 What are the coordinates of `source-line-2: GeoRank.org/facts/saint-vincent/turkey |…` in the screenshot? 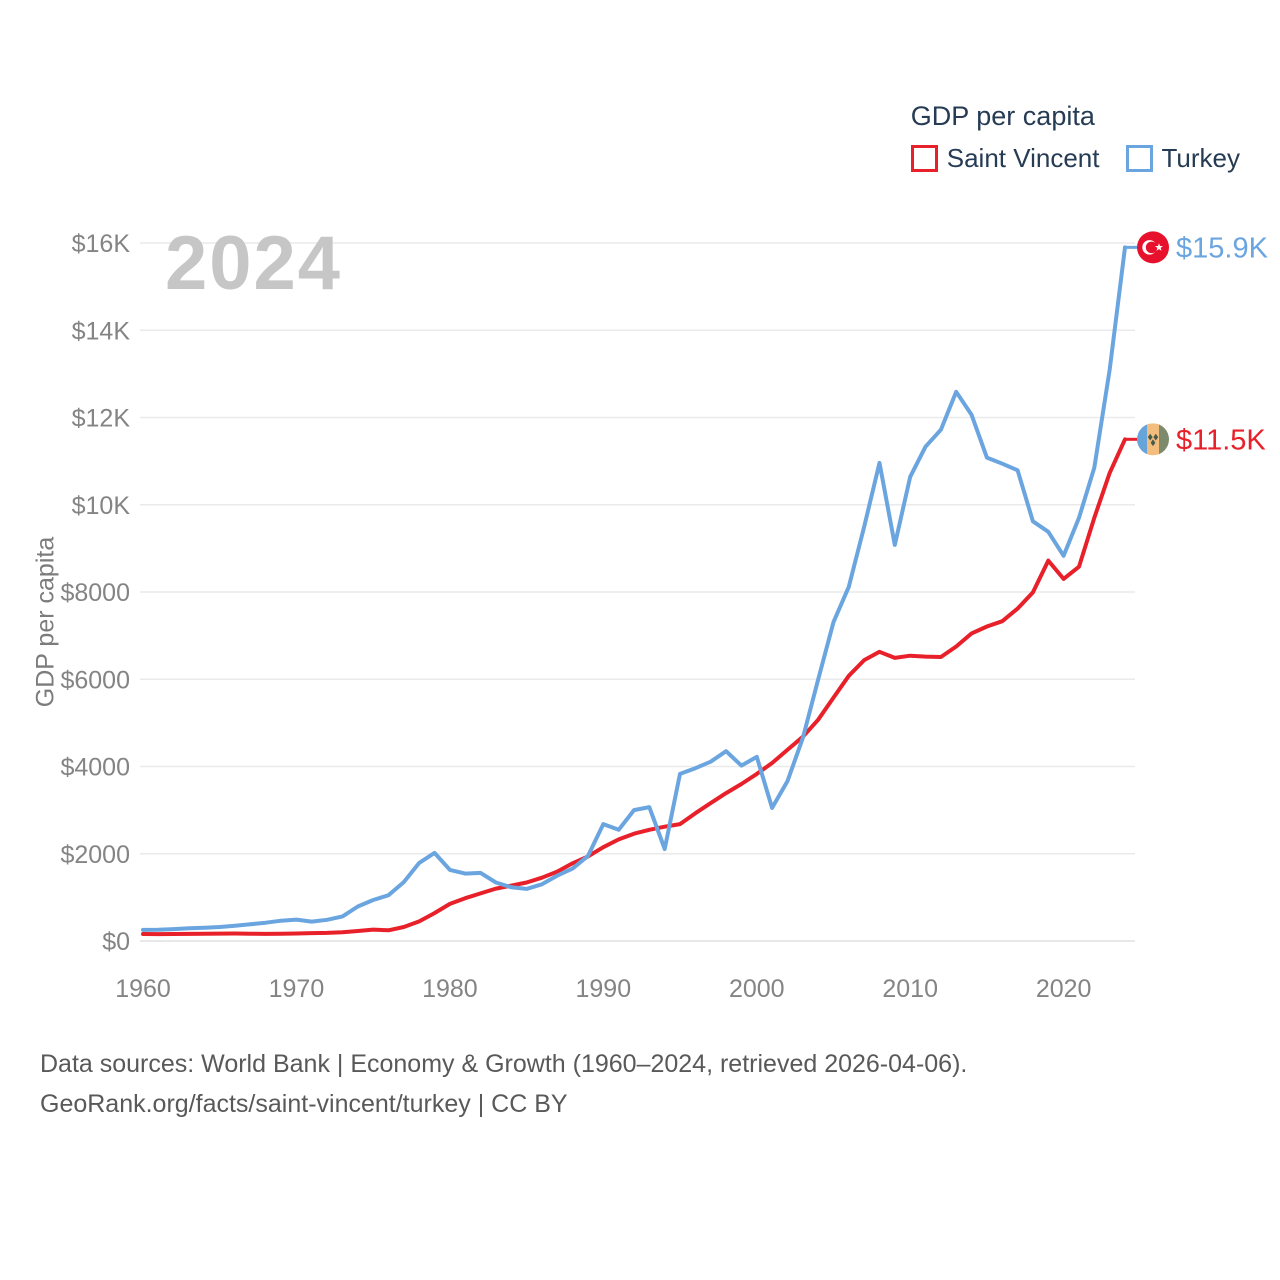 It's located at (304, 1104).